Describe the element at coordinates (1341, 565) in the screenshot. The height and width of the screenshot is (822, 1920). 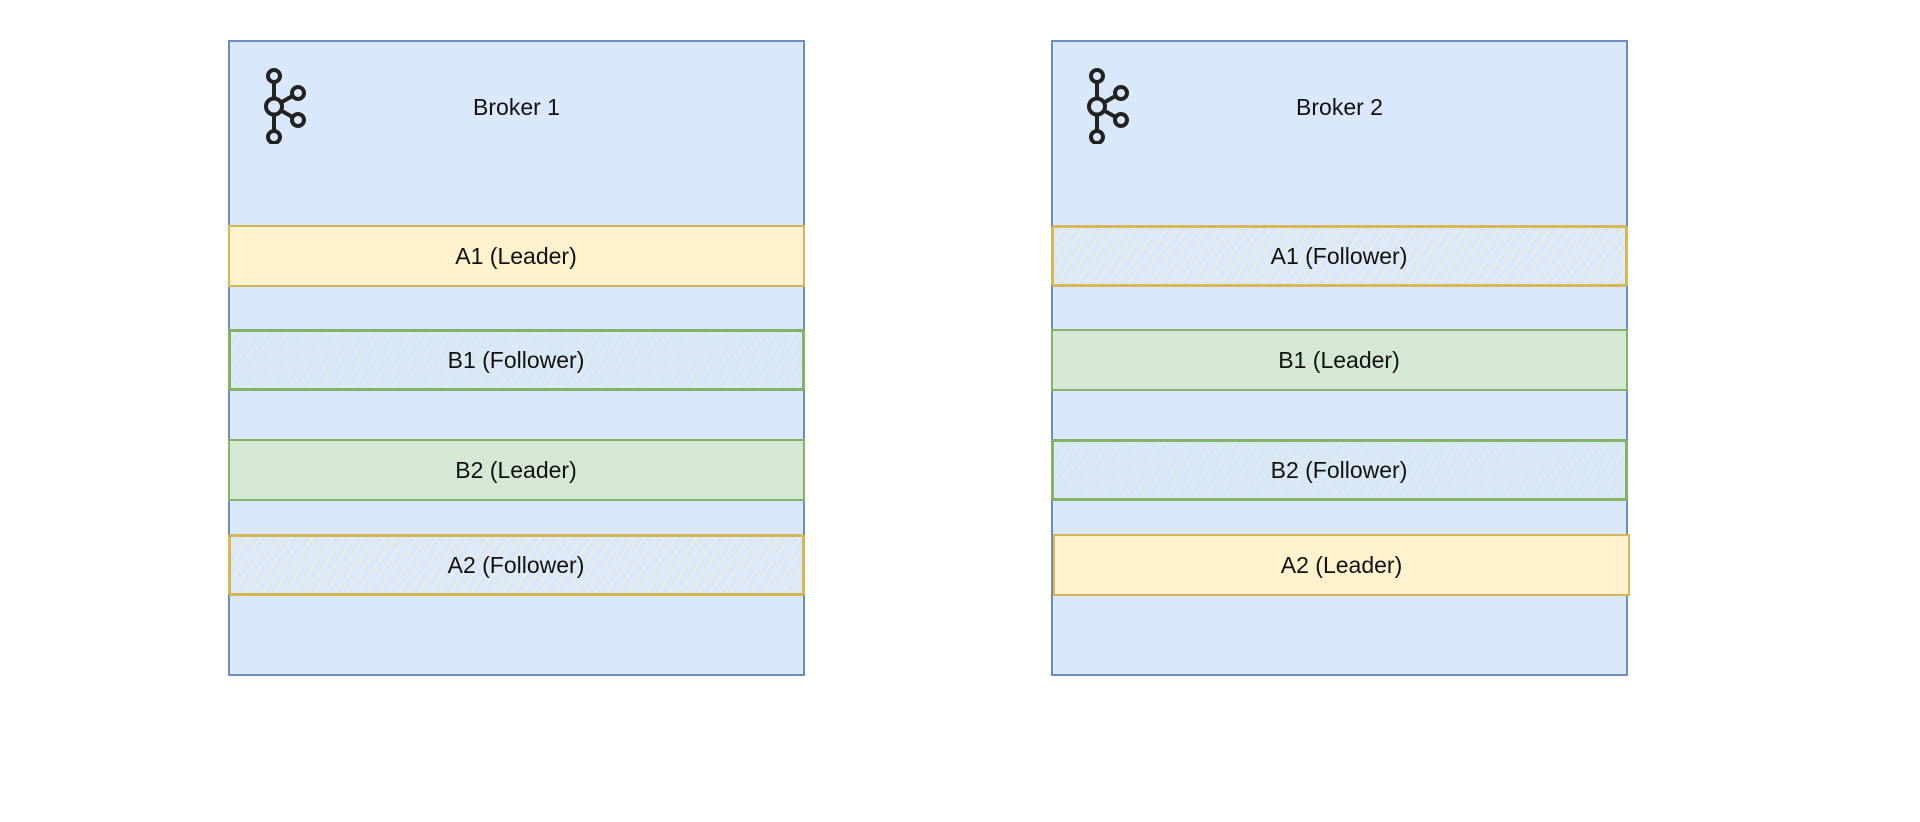
I see `partition-a2-leader: A2 (Leader)` at that location.